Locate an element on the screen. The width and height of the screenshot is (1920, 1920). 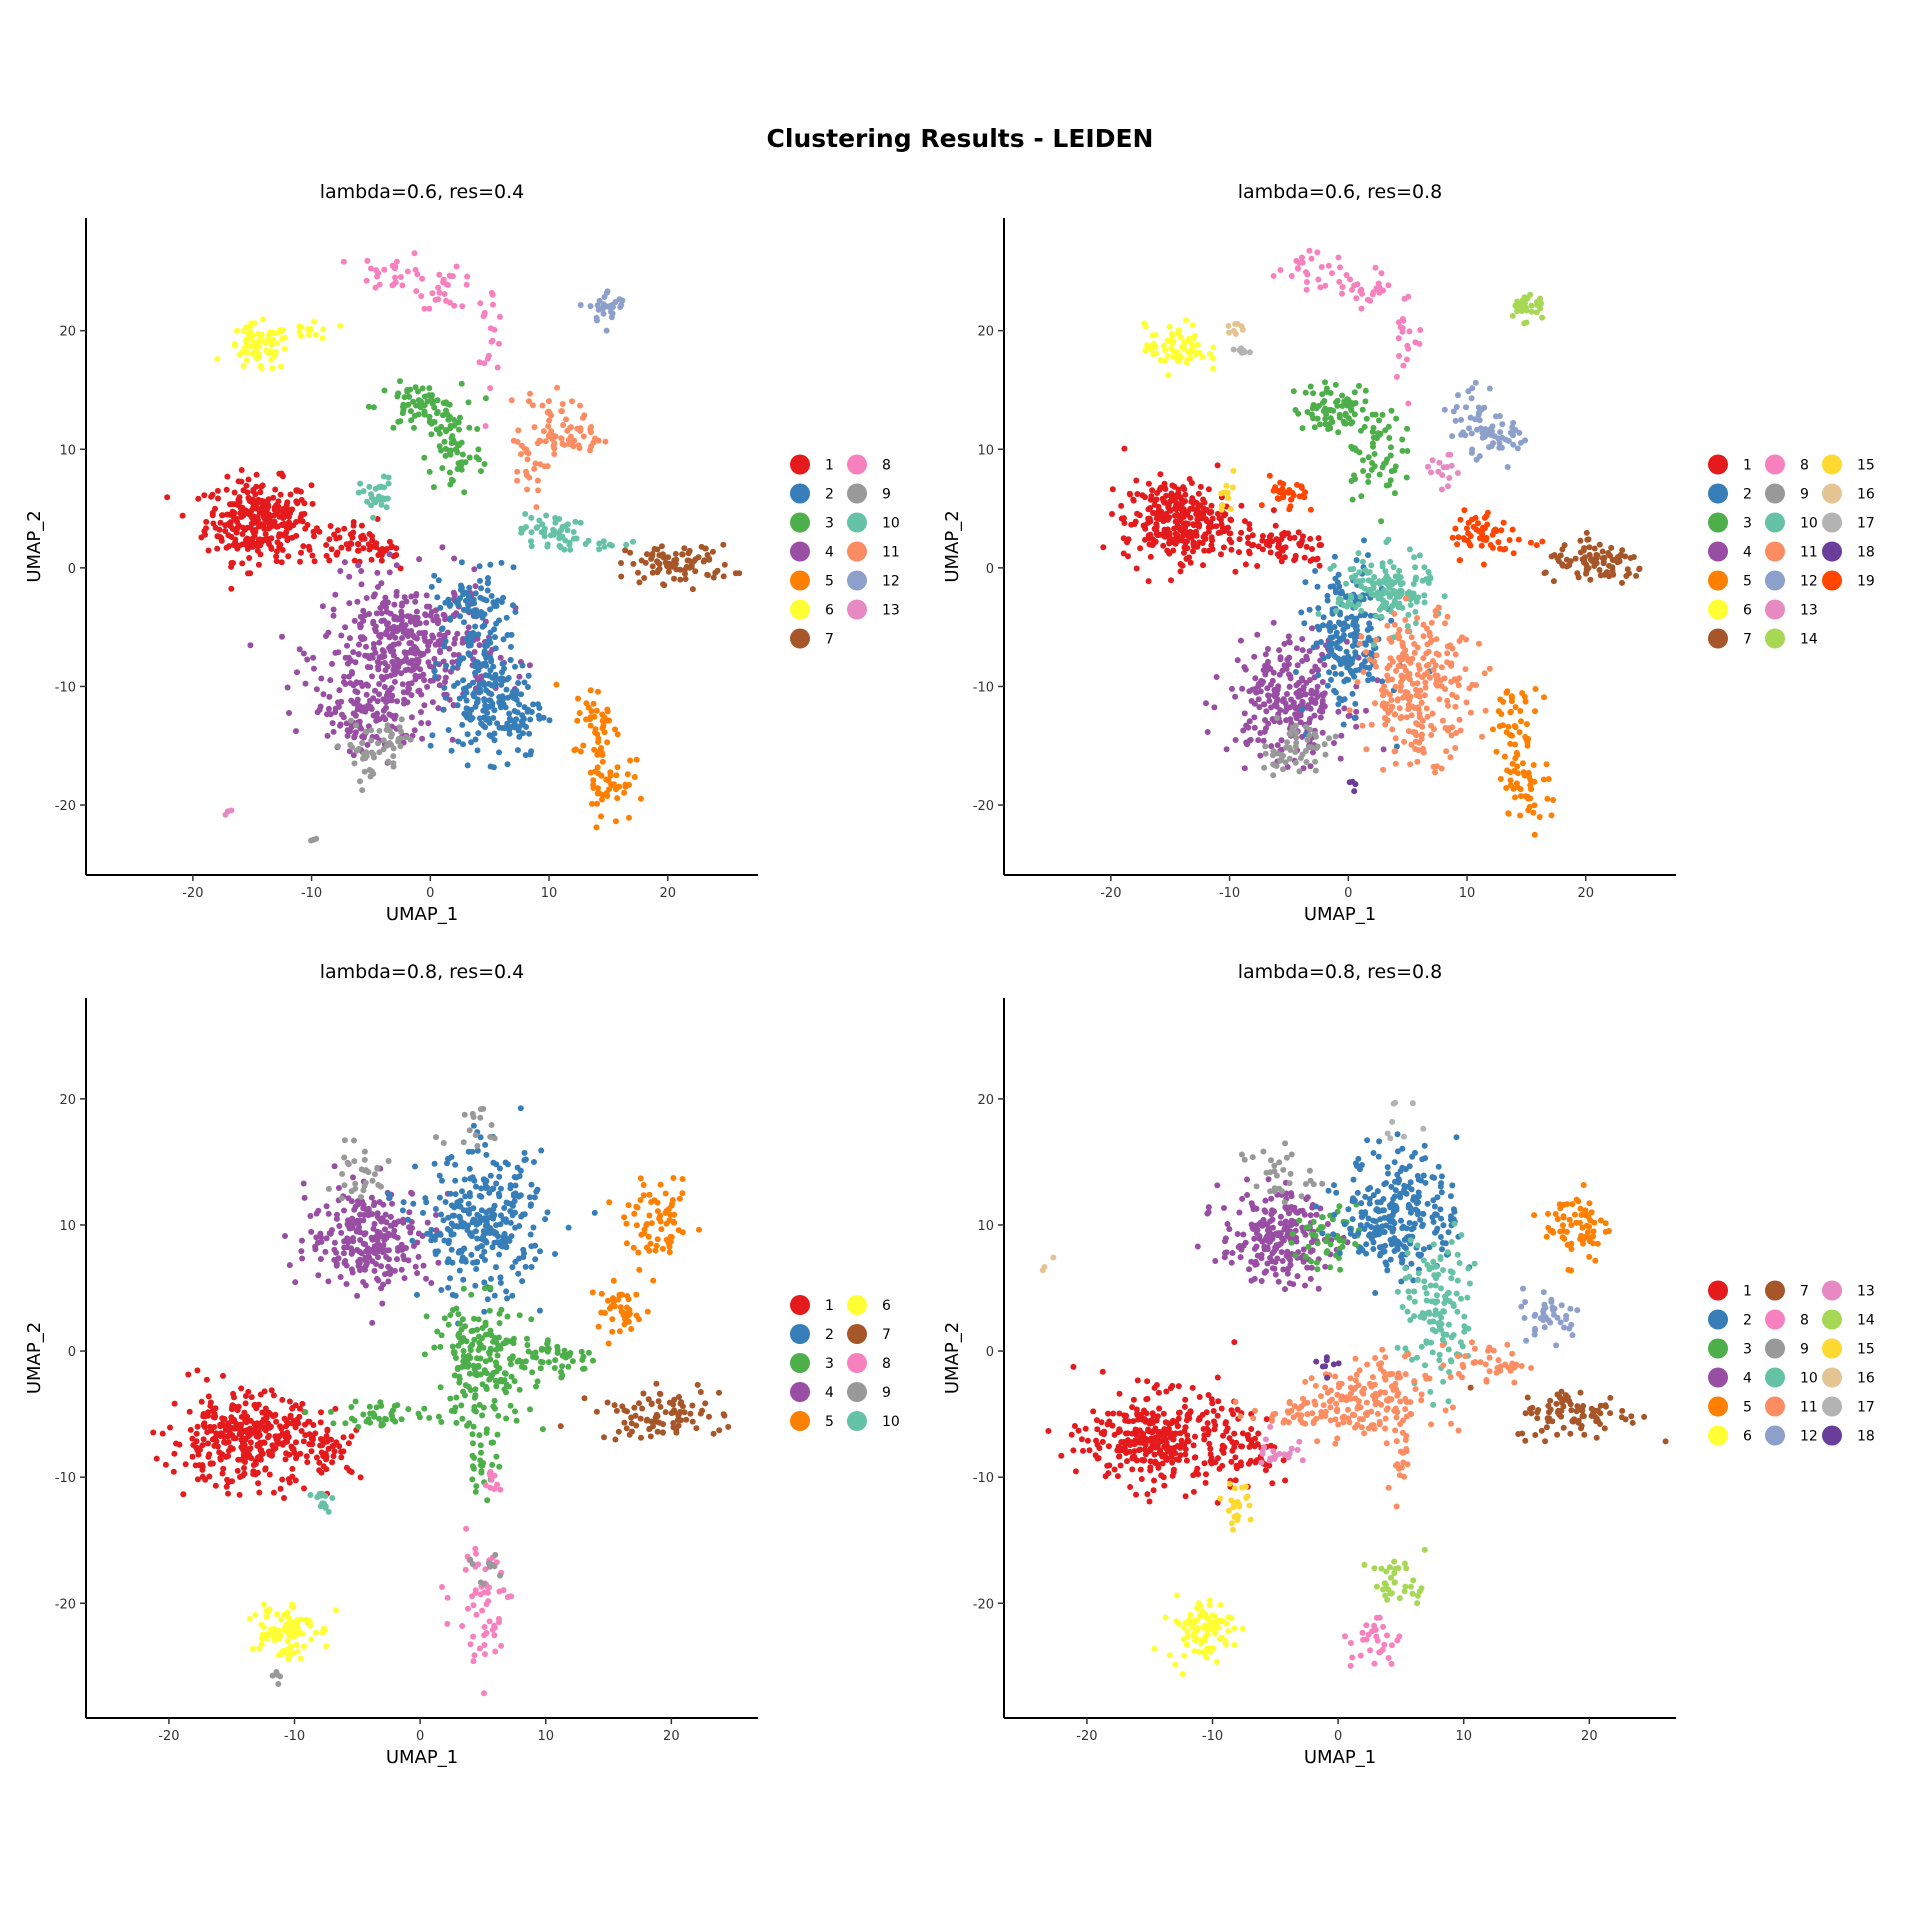
x-tick-label: 0 is located at coordinates (430, 893).